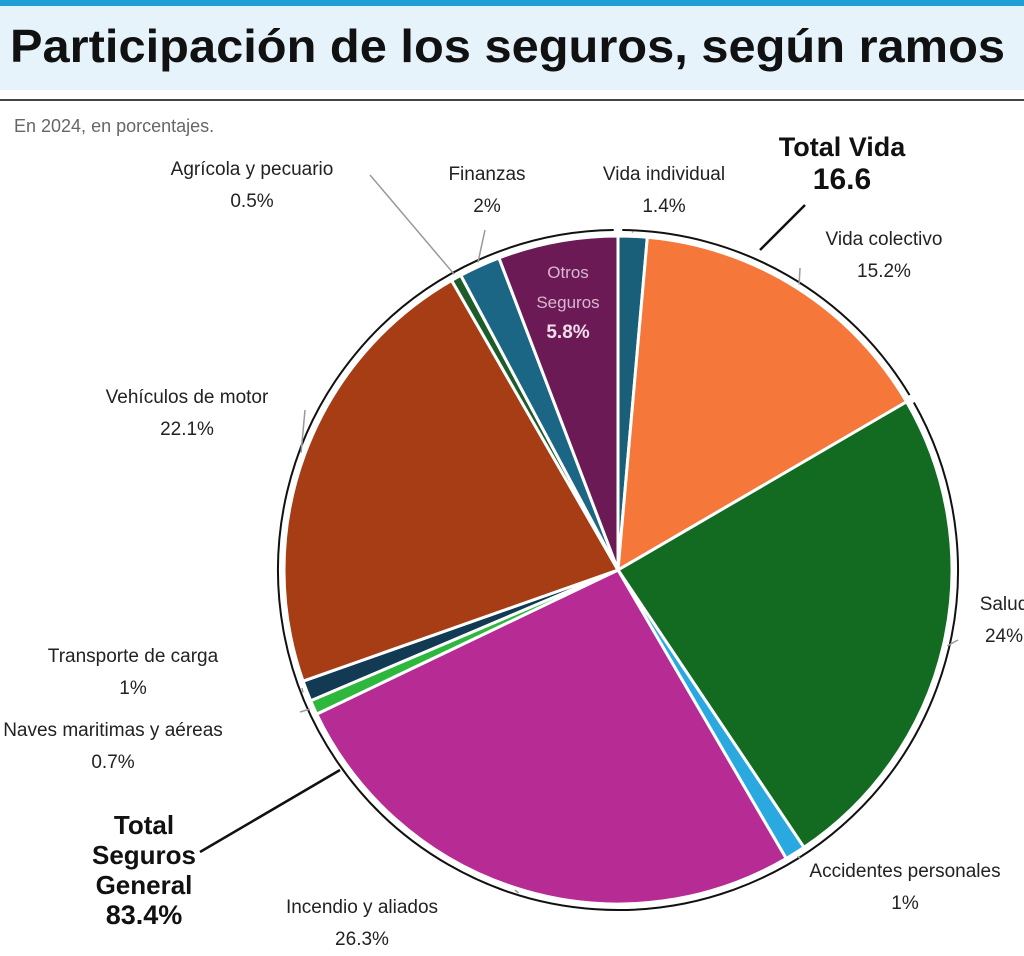 This screenshot has height=956, width=1024. I want to click on group-label: Total Vida 16.6, so click(842, 164).